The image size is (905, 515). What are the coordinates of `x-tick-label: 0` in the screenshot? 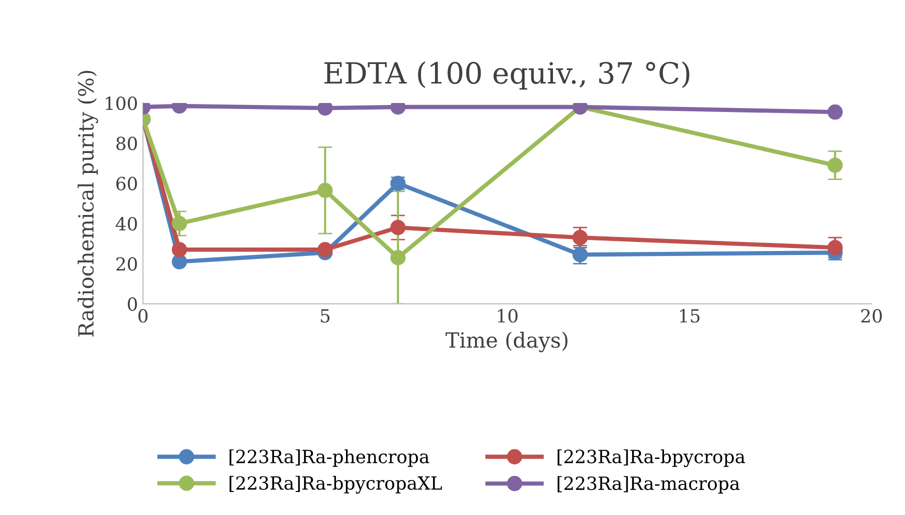 It's located at (143, 316).